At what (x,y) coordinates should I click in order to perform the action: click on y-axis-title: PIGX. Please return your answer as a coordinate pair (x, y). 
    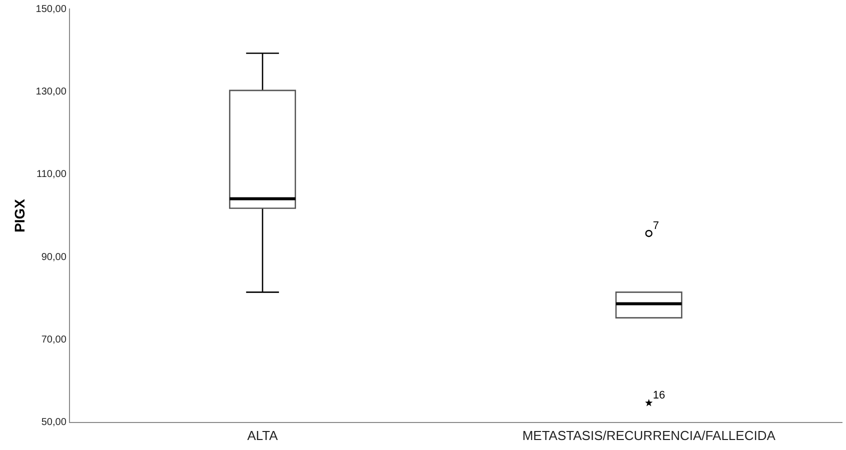
    Looking at the image, I should click on (19, 215).